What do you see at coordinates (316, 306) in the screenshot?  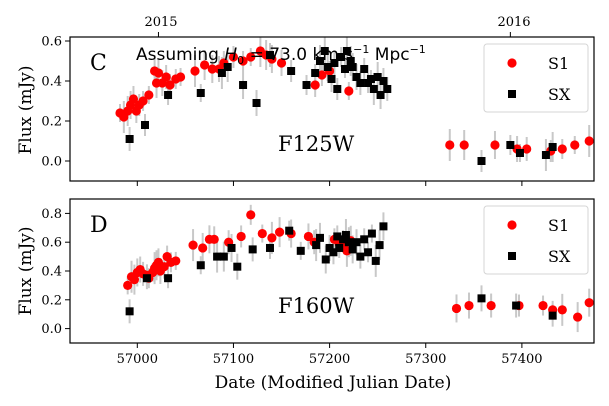 I see `filter-label: F160W` at bounding box center [316, 306].